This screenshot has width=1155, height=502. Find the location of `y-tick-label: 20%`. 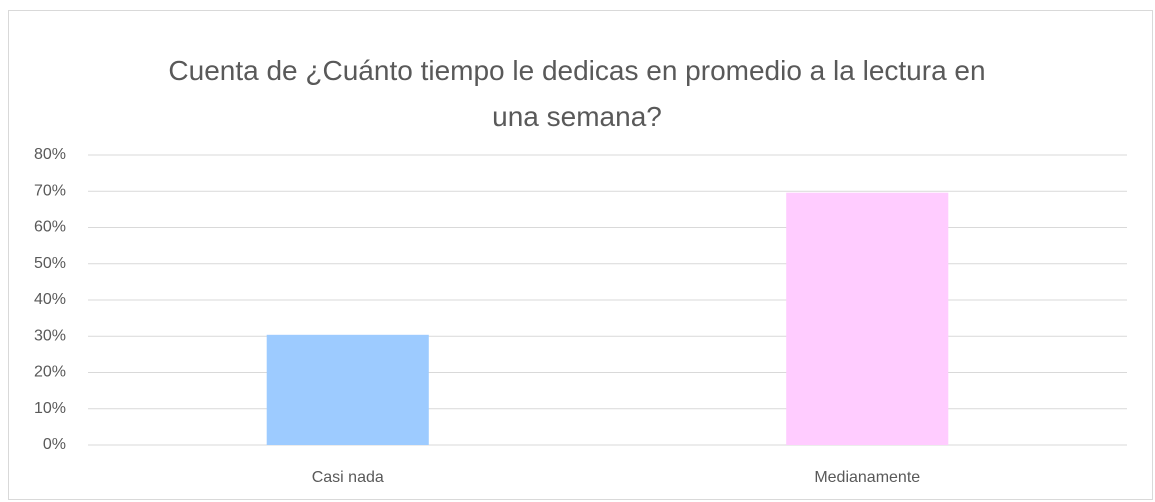

y-tick-label: 20% is located at coordinates (50, 372).